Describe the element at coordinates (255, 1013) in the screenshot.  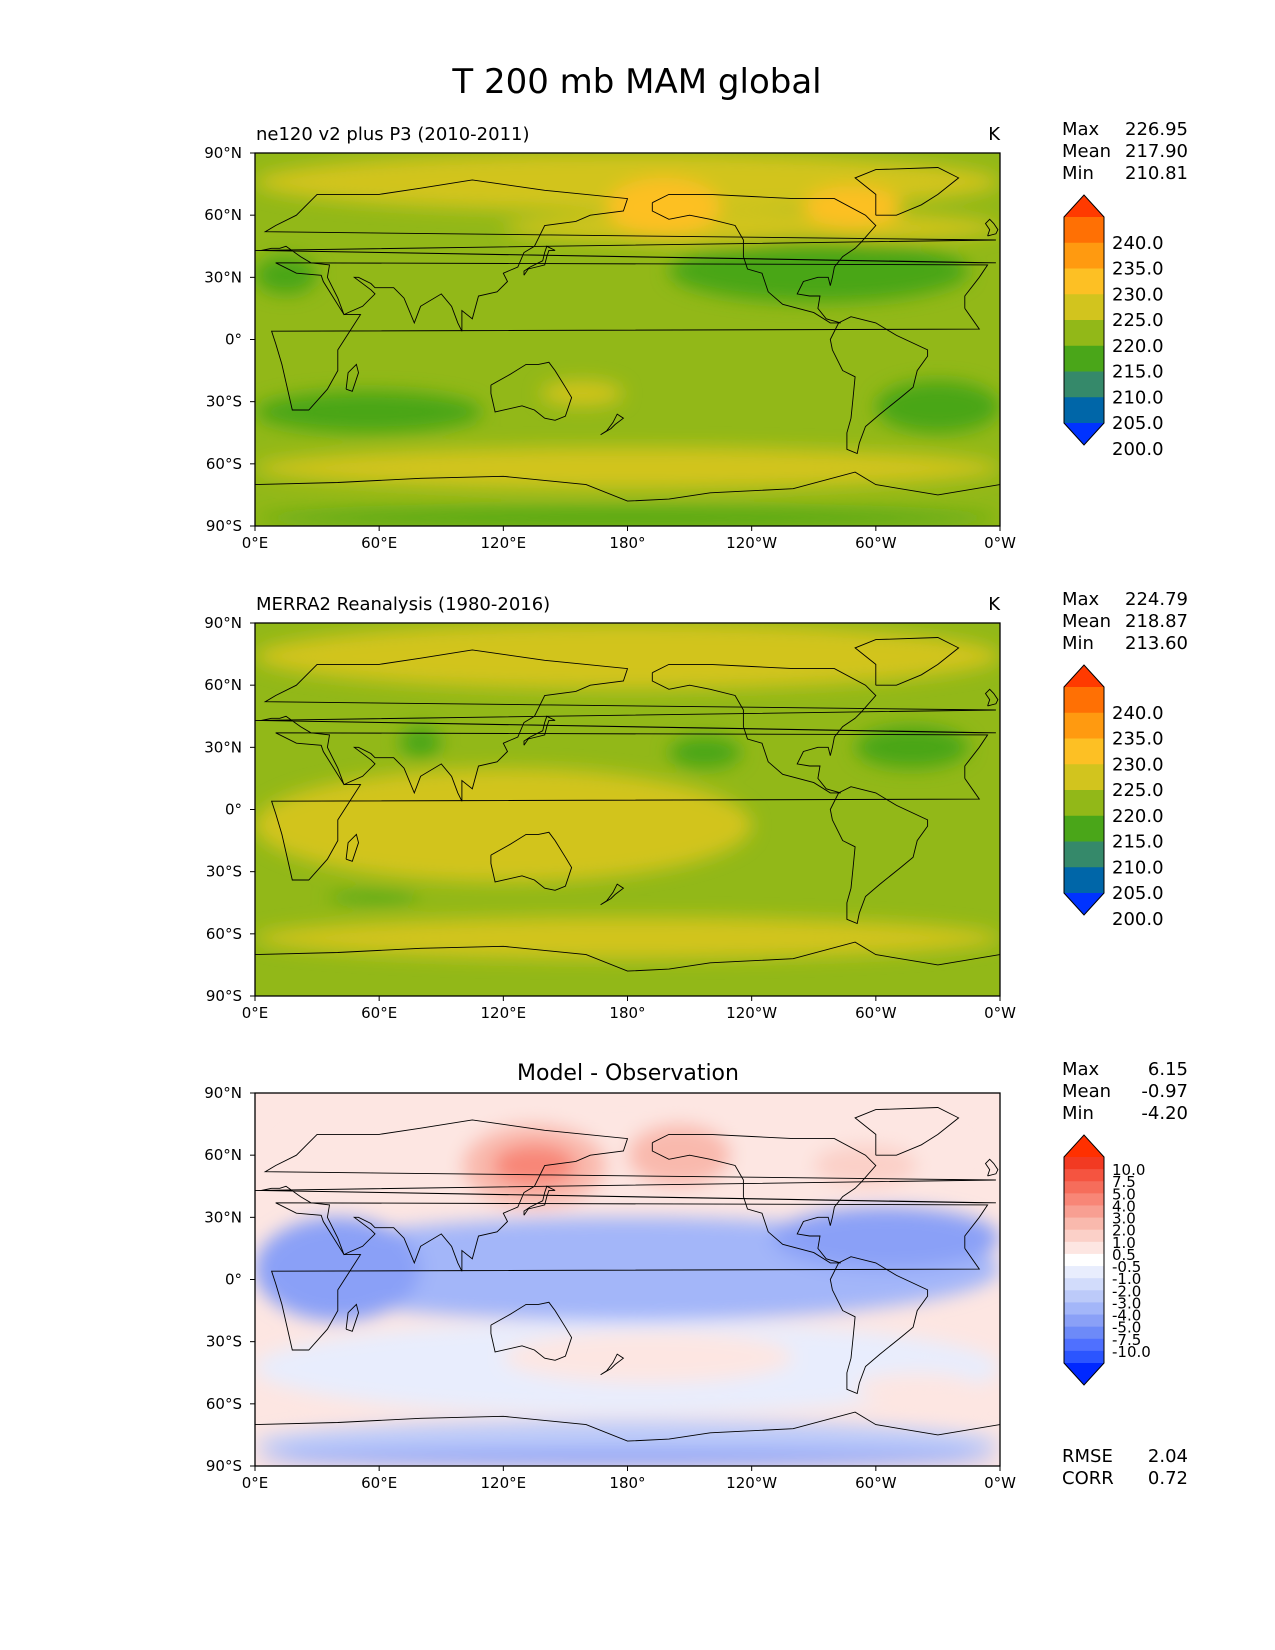
I see `x-tick-label: 0°E` at that location.